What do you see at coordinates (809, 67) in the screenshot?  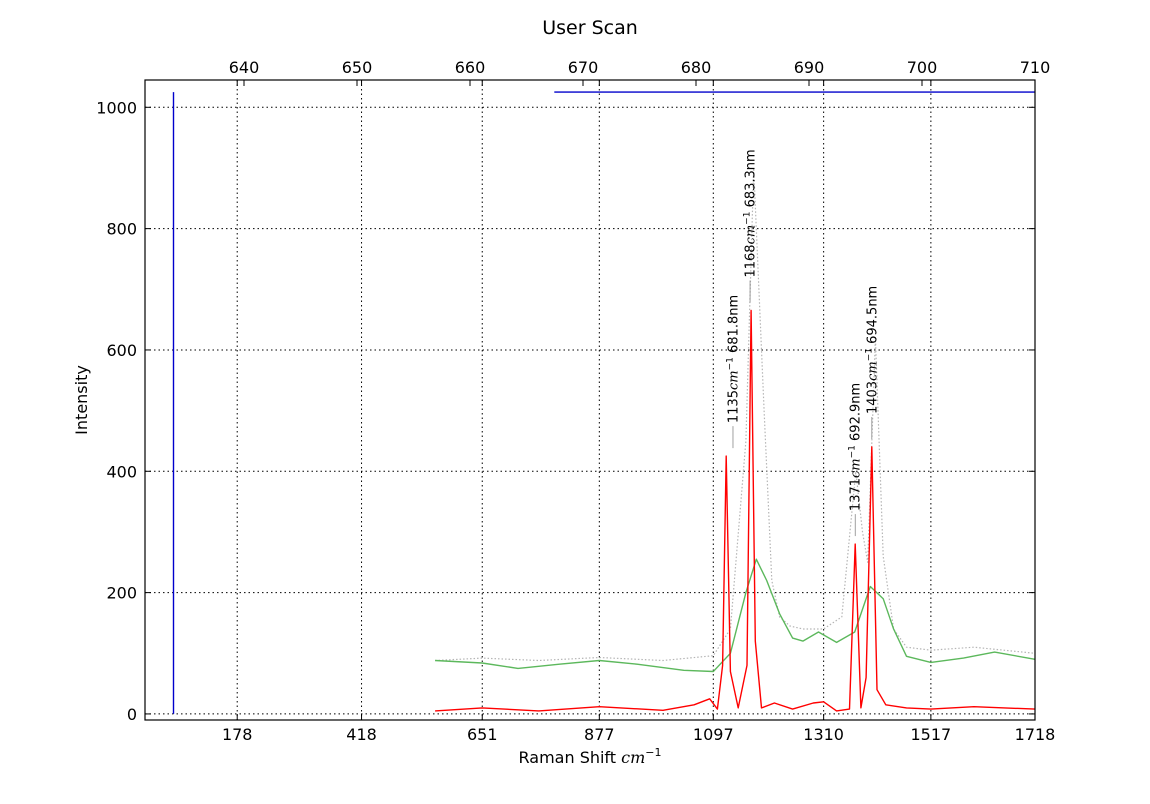 I see `top-tick-label: 690` at bounding box center [809, 67].